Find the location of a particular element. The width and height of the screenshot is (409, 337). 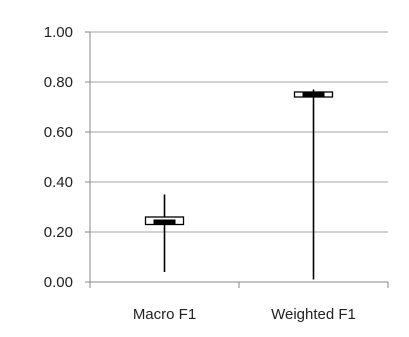

box-macro-f1 is located at coordinates (164, 233).